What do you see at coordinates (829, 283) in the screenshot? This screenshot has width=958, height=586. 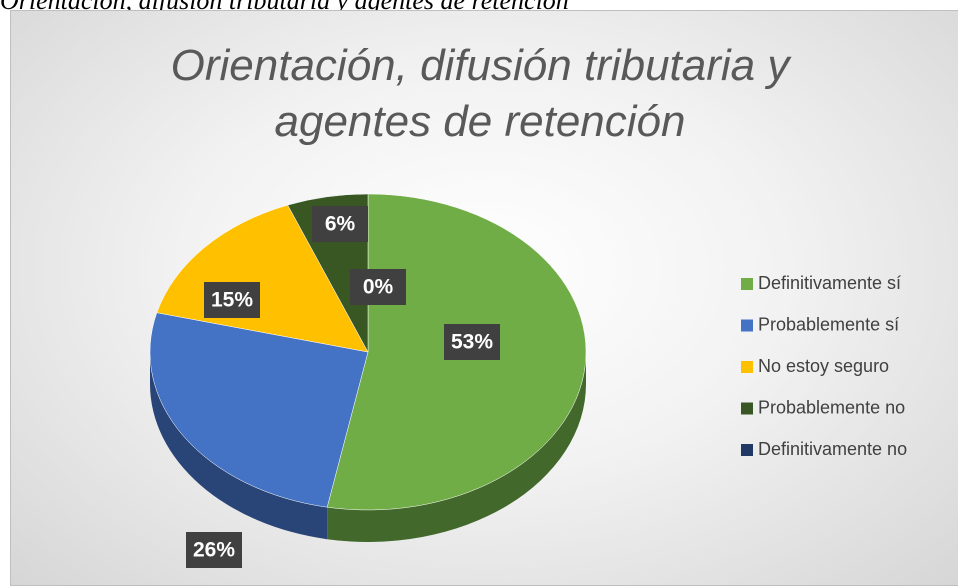 I see `legend-label: Definitivamente sí` at bounding box center [829, 283].